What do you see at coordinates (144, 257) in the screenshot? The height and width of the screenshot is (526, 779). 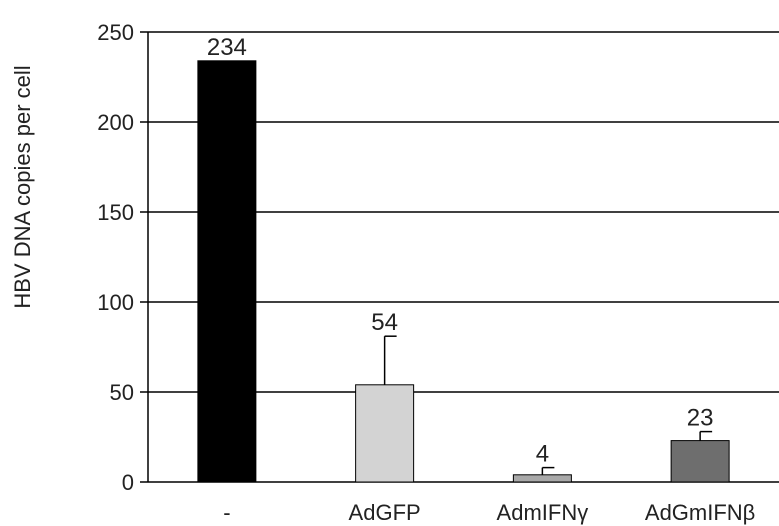 I see `y-axis` at bounding box center [144, 257].